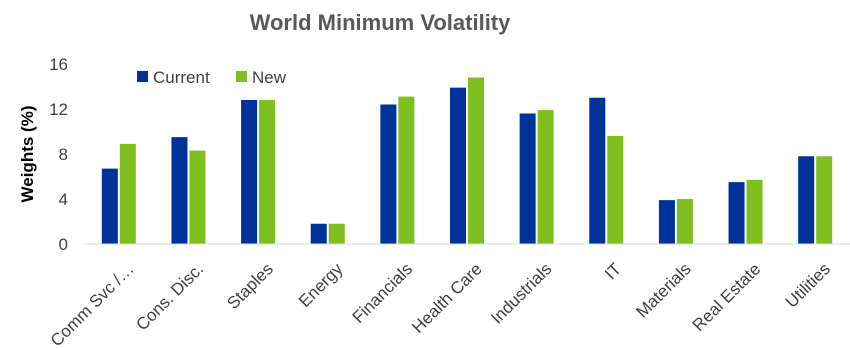 The height and width of the screenshot is (349, 850). I want to click on x-tick-label: Cons. Disc., so click(169, 296).